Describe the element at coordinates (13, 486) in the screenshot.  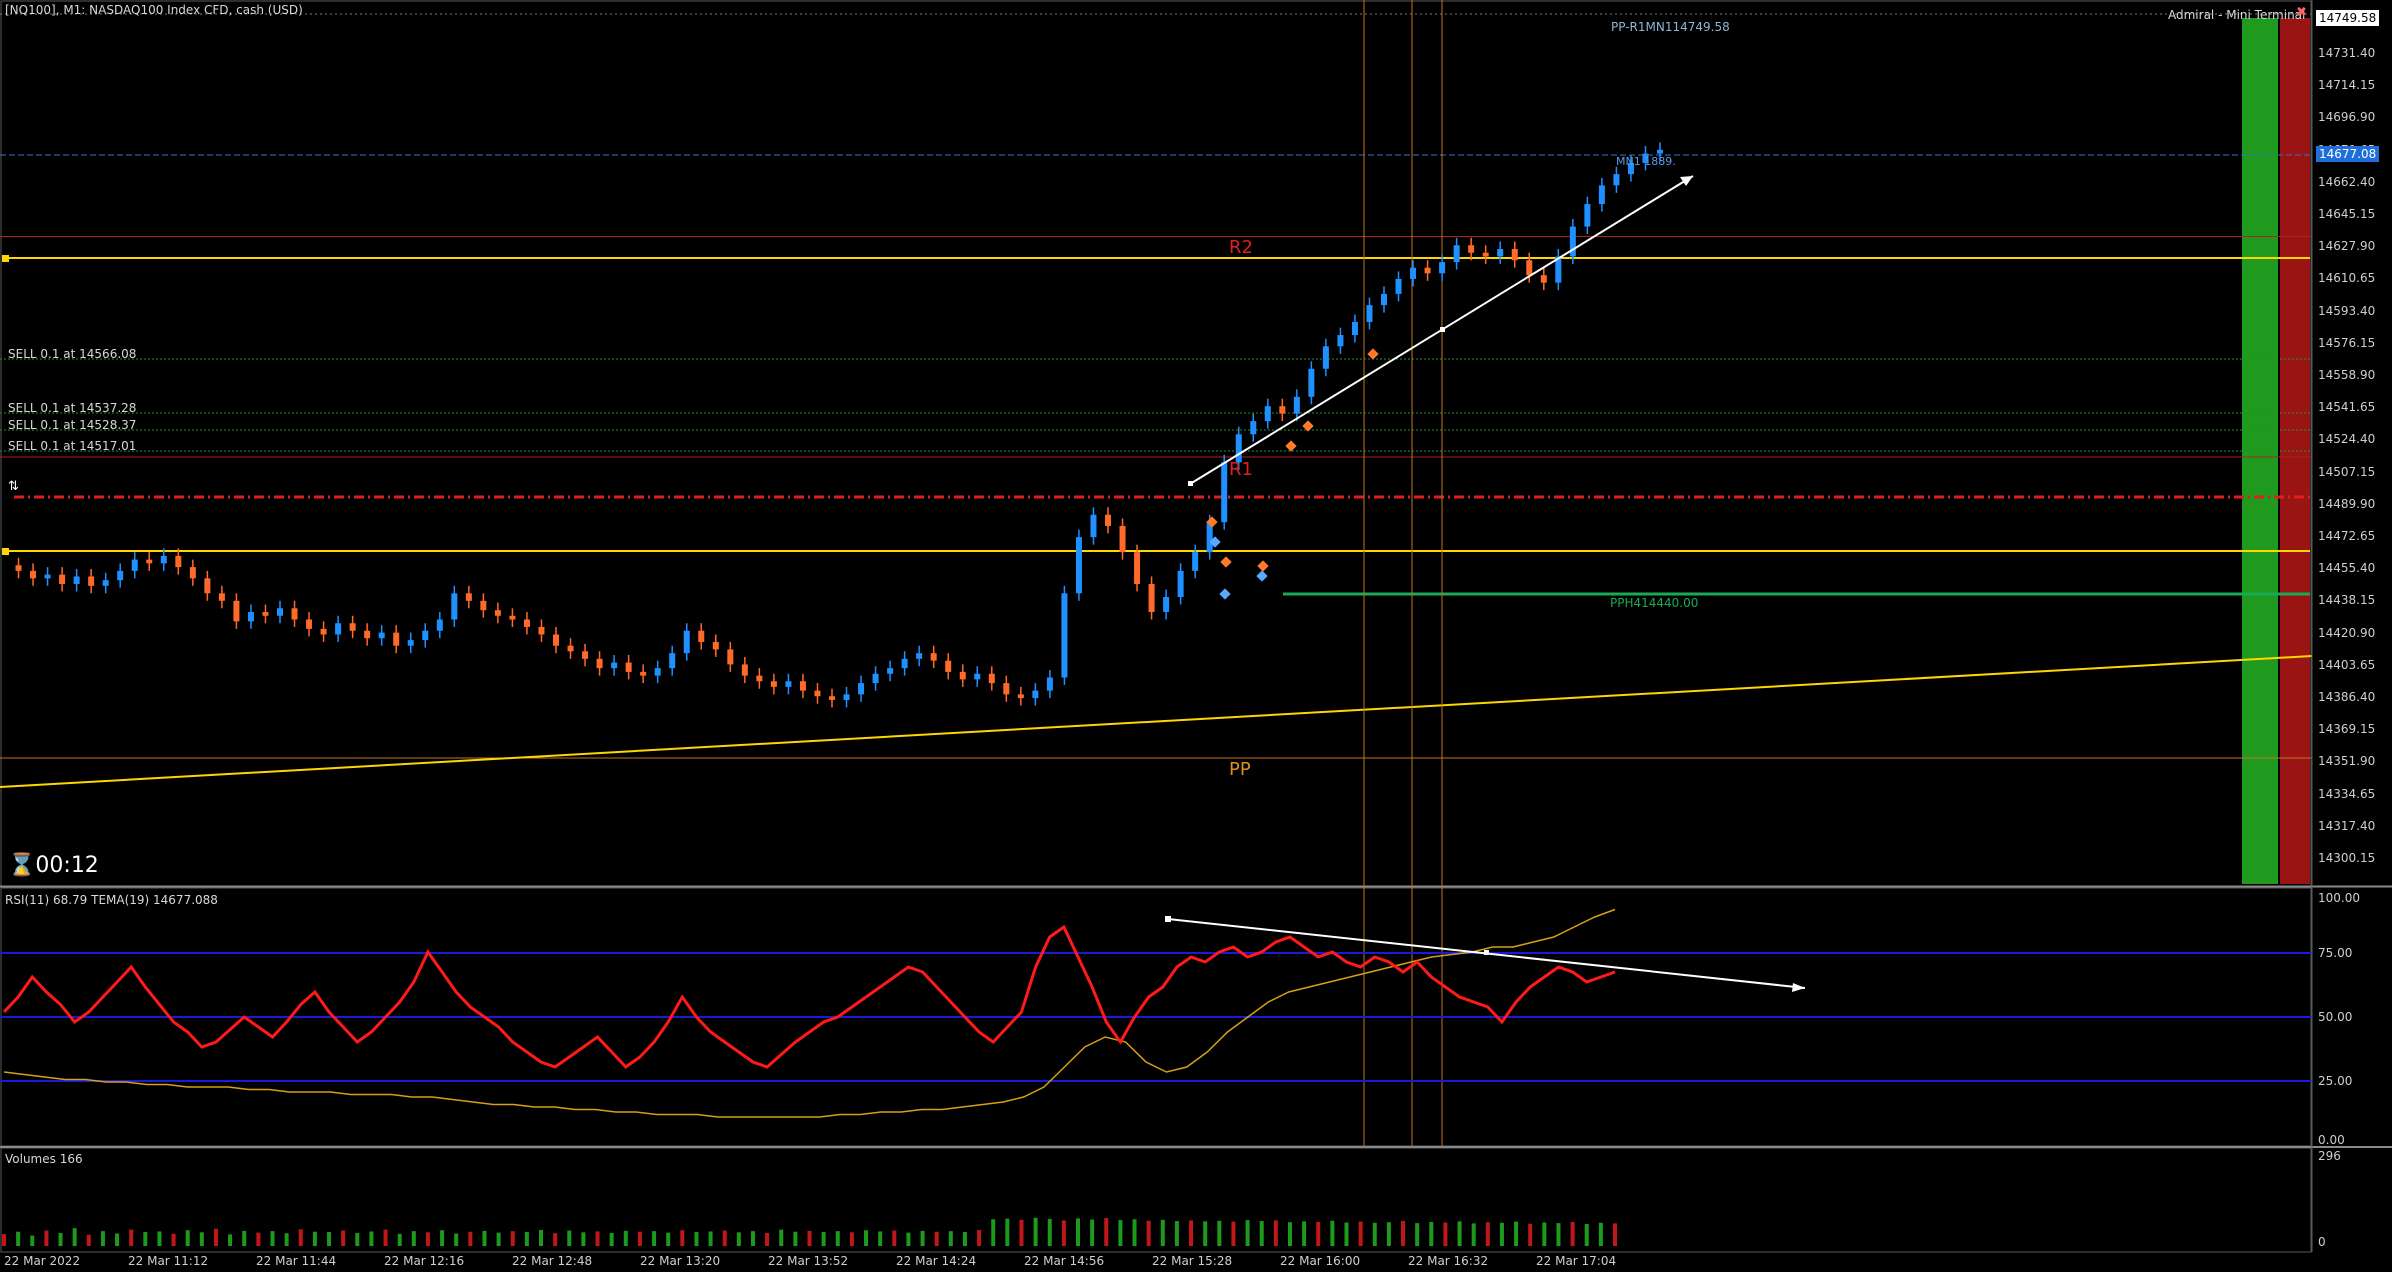
I see `trade-icon: ⇅` at that location.